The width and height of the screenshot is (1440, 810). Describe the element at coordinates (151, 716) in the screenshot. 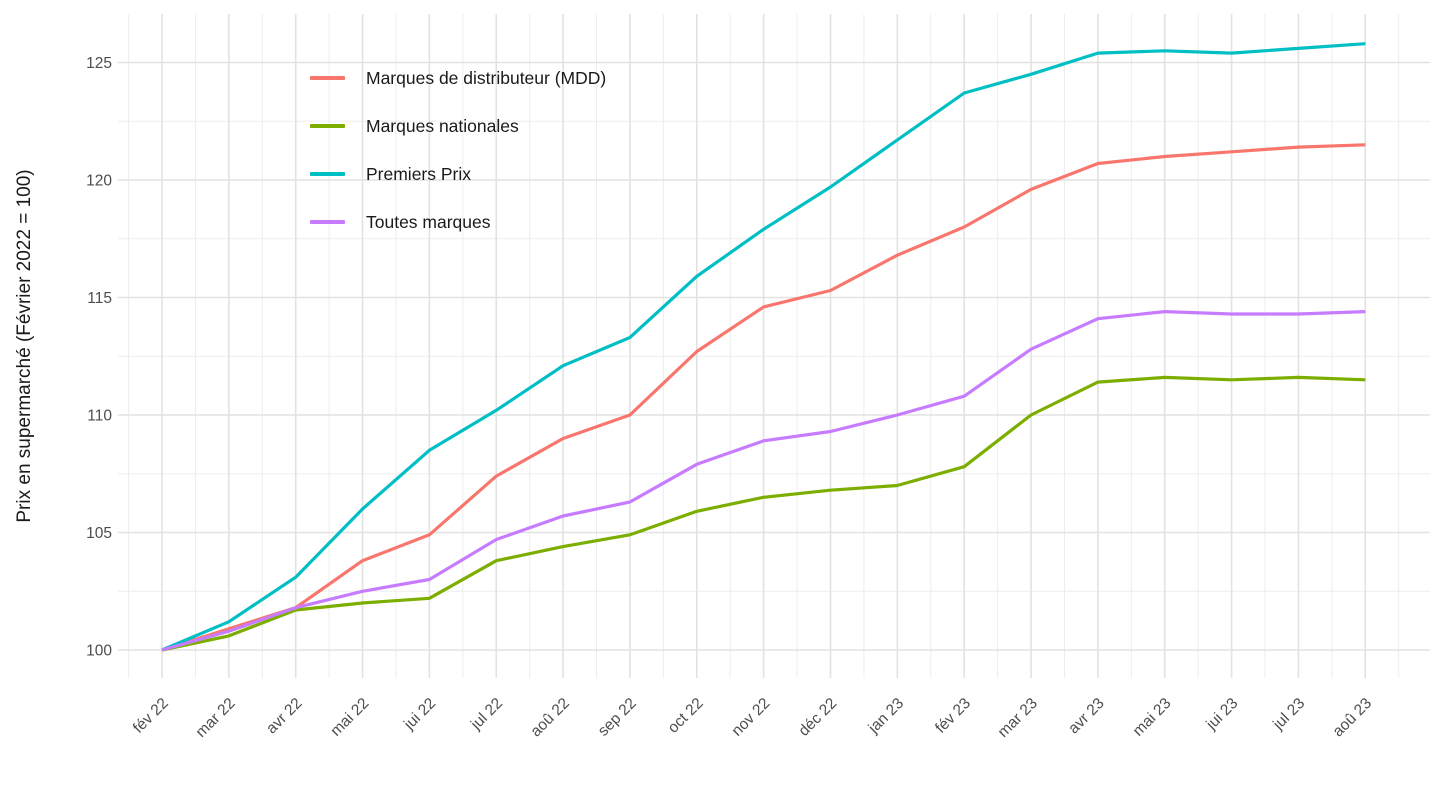

I see `x-tick-label: fév 22` at that location.